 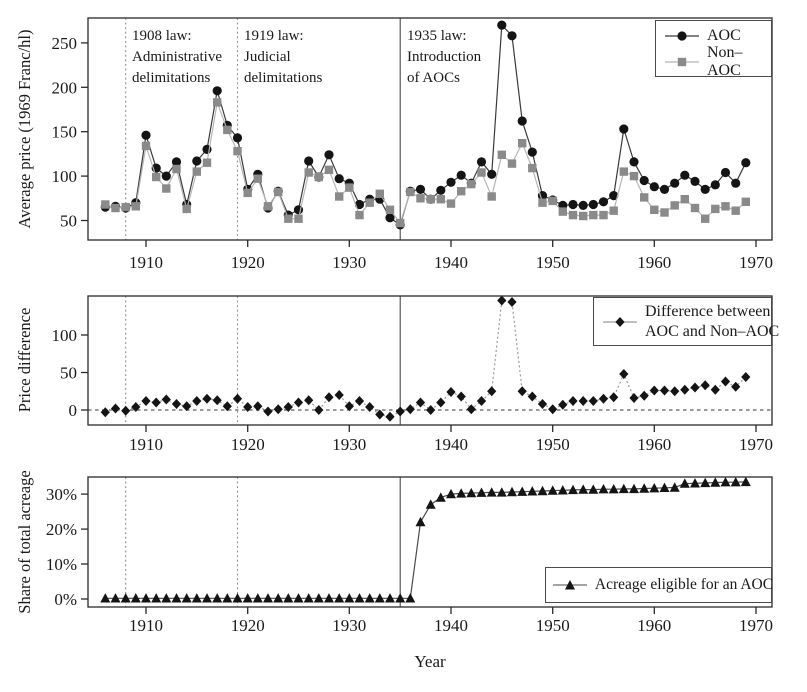 I want to click on annotation-line: 1908 law:, so click(x=162, y=36).